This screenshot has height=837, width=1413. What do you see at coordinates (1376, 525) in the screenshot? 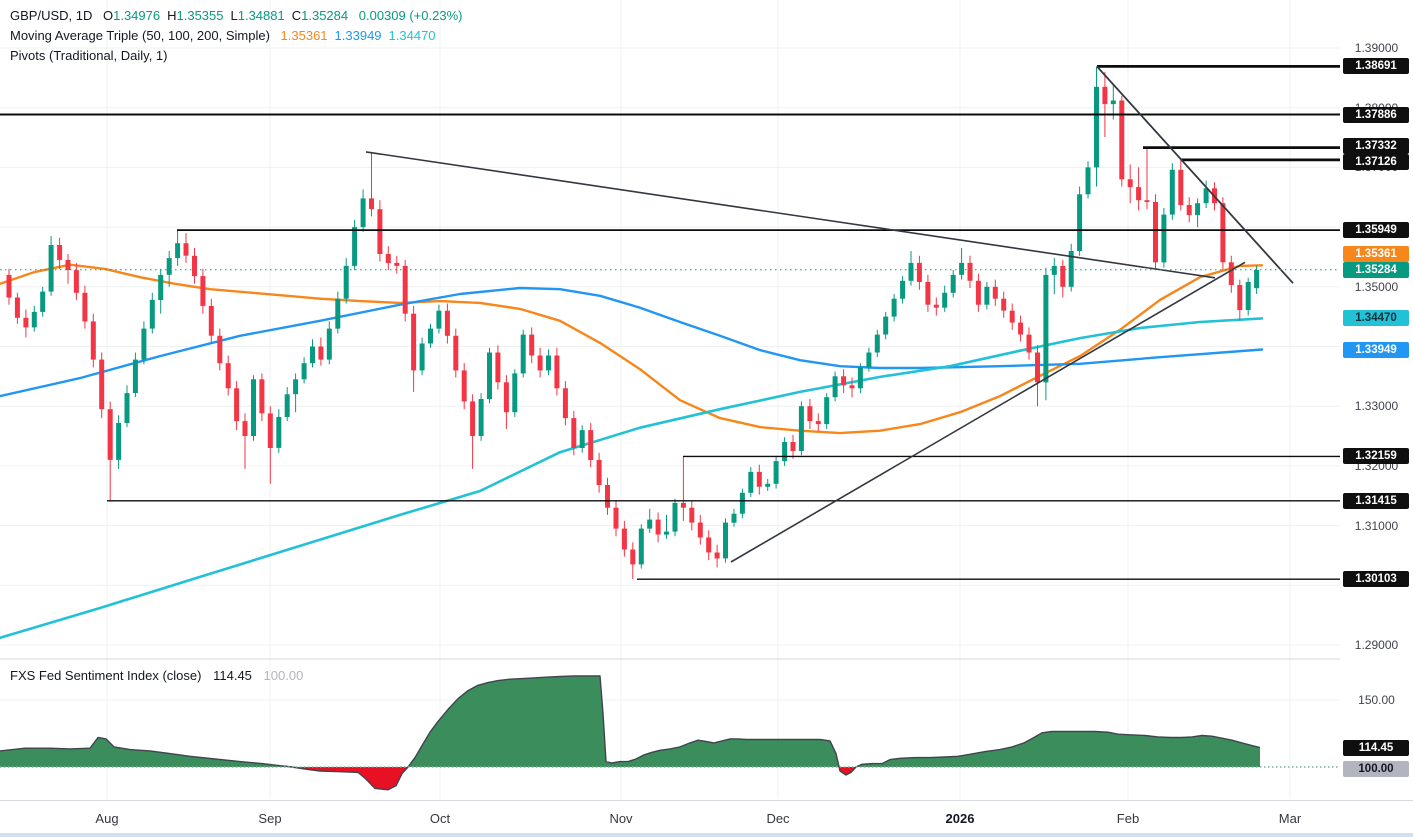
I see `price-axis-label: 1.31000` at bounding box center [1376, 525].